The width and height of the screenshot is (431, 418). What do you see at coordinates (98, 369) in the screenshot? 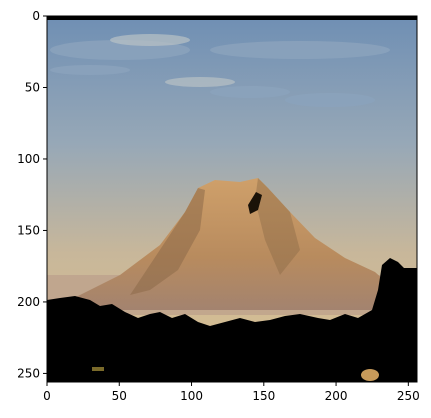
I see `foreground-speck` at bounding box center [98, 369].